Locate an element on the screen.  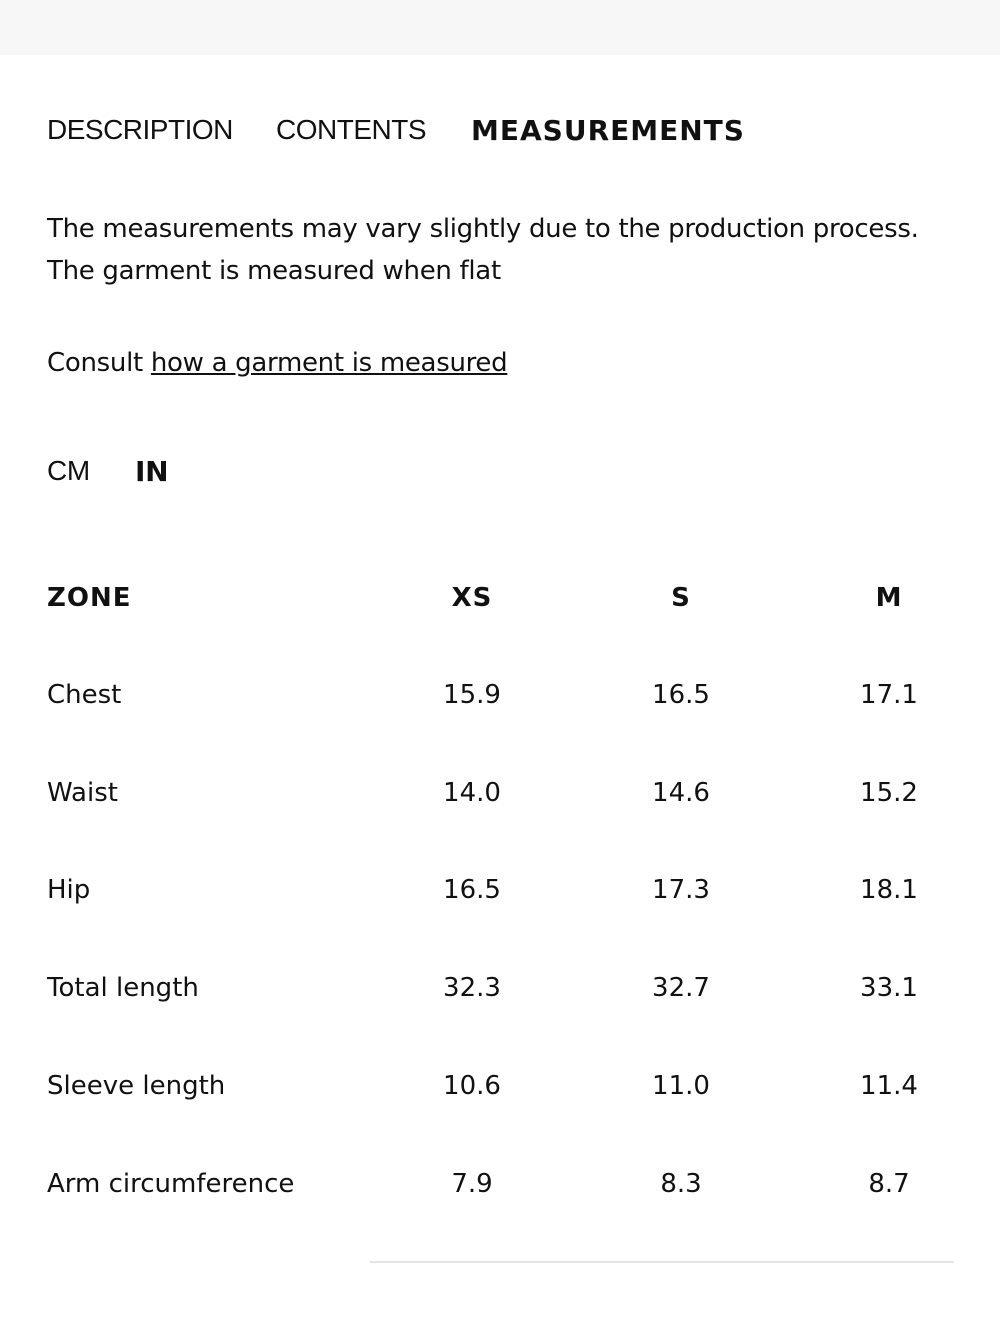
table-cell: 11.0 is located at coordinates (681, 1085).